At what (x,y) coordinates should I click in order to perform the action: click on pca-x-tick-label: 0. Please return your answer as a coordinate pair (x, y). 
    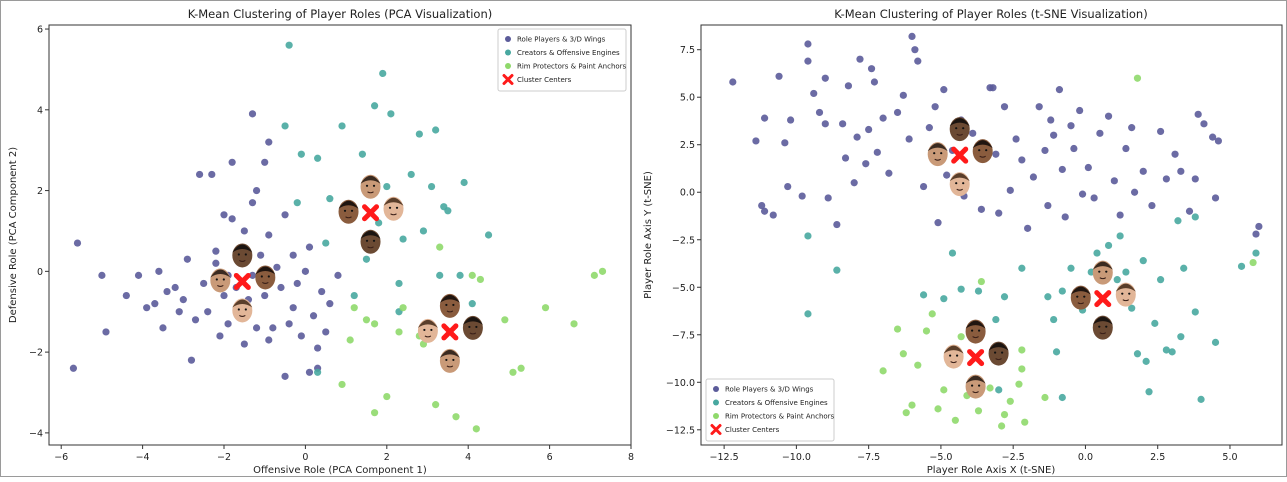
    Looking at the image, I should click on (305, 457).